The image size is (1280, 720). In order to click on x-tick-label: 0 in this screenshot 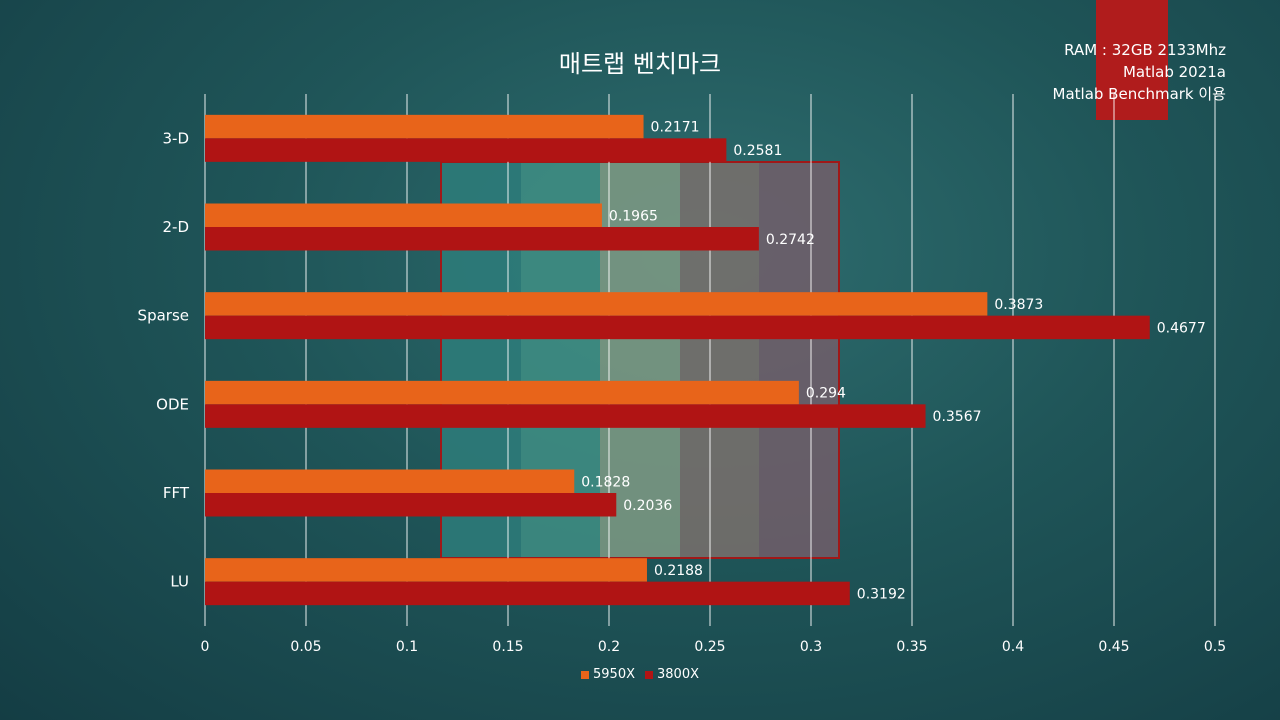, I will do `click(205, 647)`.